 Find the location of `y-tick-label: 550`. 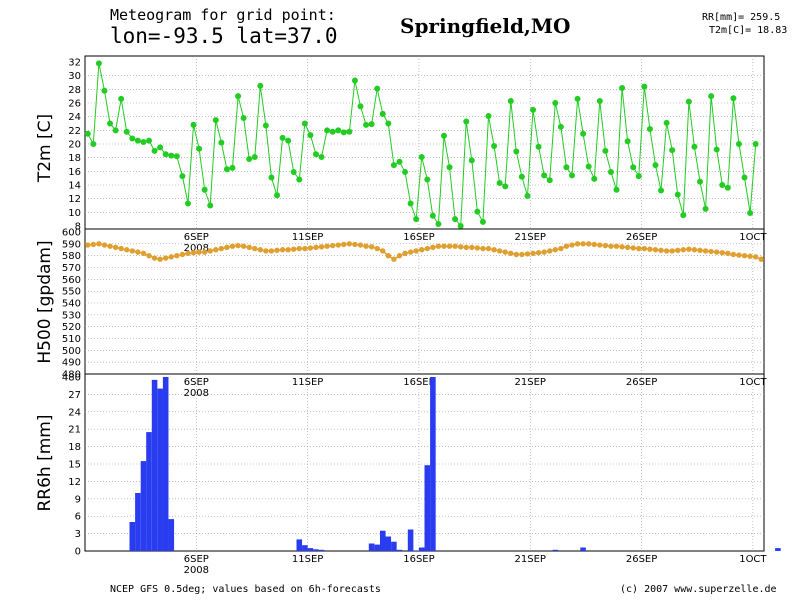

y-tick-label: 550 is located at coordinates (71, 292).